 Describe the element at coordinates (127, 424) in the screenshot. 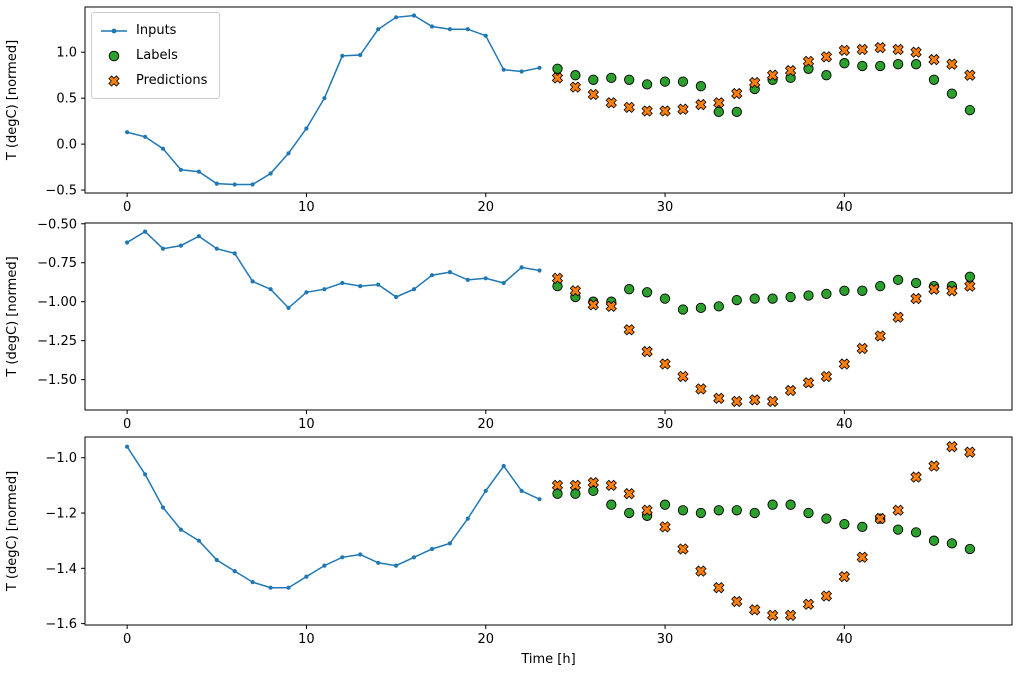

I see `x-tick-label: 0` at that location.